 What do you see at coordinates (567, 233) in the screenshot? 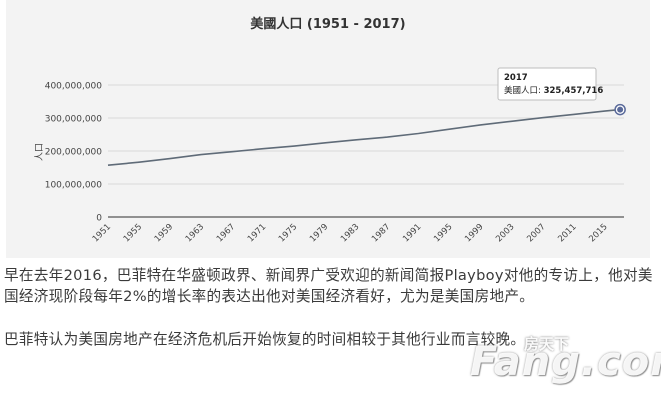
I see `x-tick-label: 2011` at bounding box center [567, 233].